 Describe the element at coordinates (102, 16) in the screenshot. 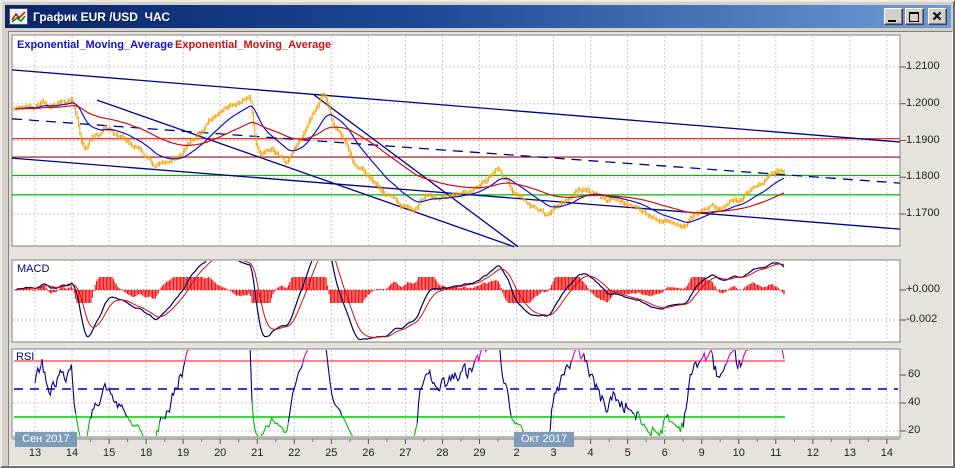

I see `window-title: График EUR /USD ЧАС` at that location.